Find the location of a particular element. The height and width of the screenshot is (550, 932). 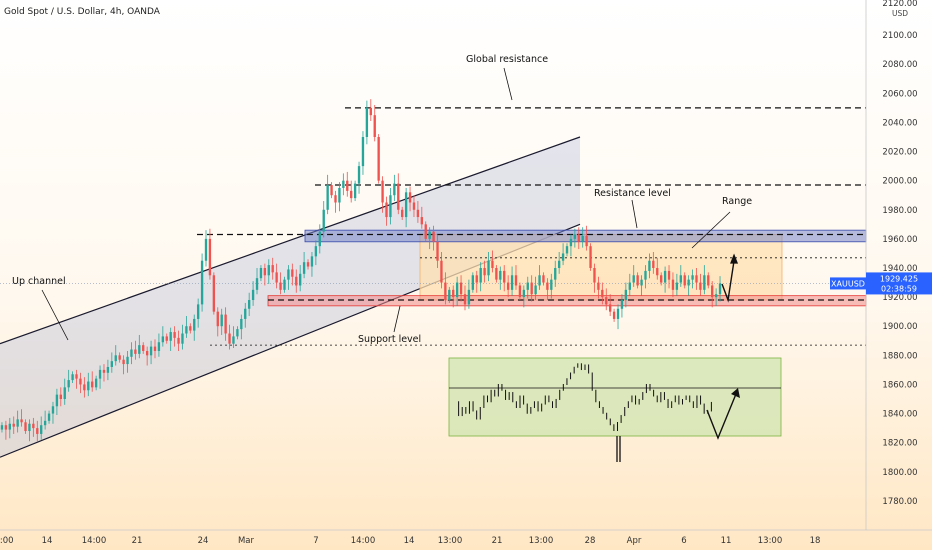

y-tick-label: 1820.00 is located at coordinates (899, 444).